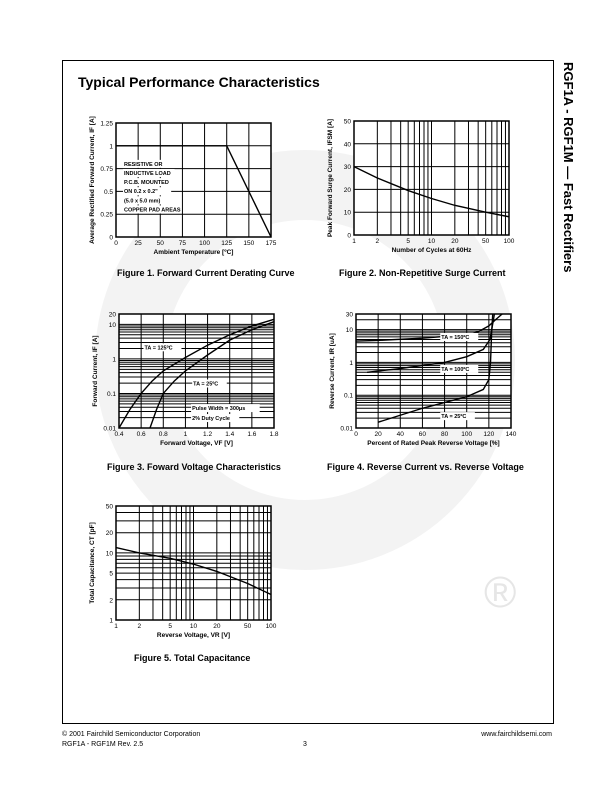 This screenshot has height=792, width=612. What do you see at coordinates (141, 192) in the screenshot?
I see `annotation-label: ON 0.2 x 0.2"` at bounding box center [141, 192].